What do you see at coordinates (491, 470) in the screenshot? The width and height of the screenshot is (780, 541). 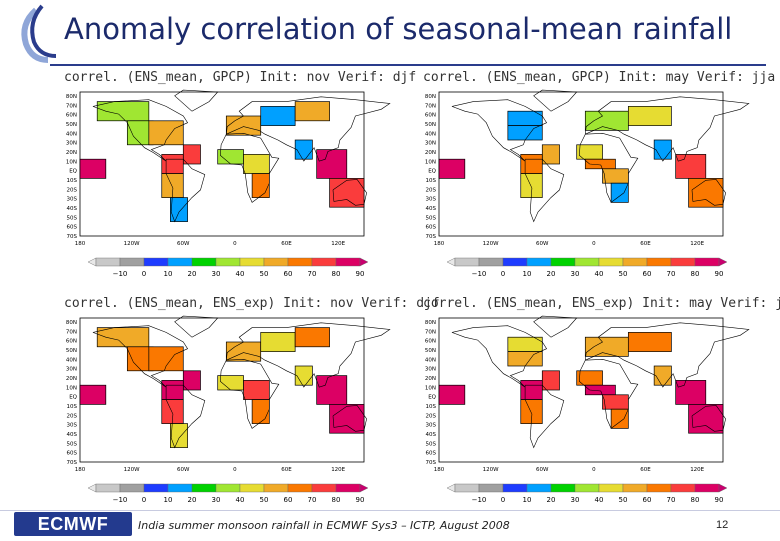 I see `lon-tick-label: 120W` at bounding box center [491, 470].